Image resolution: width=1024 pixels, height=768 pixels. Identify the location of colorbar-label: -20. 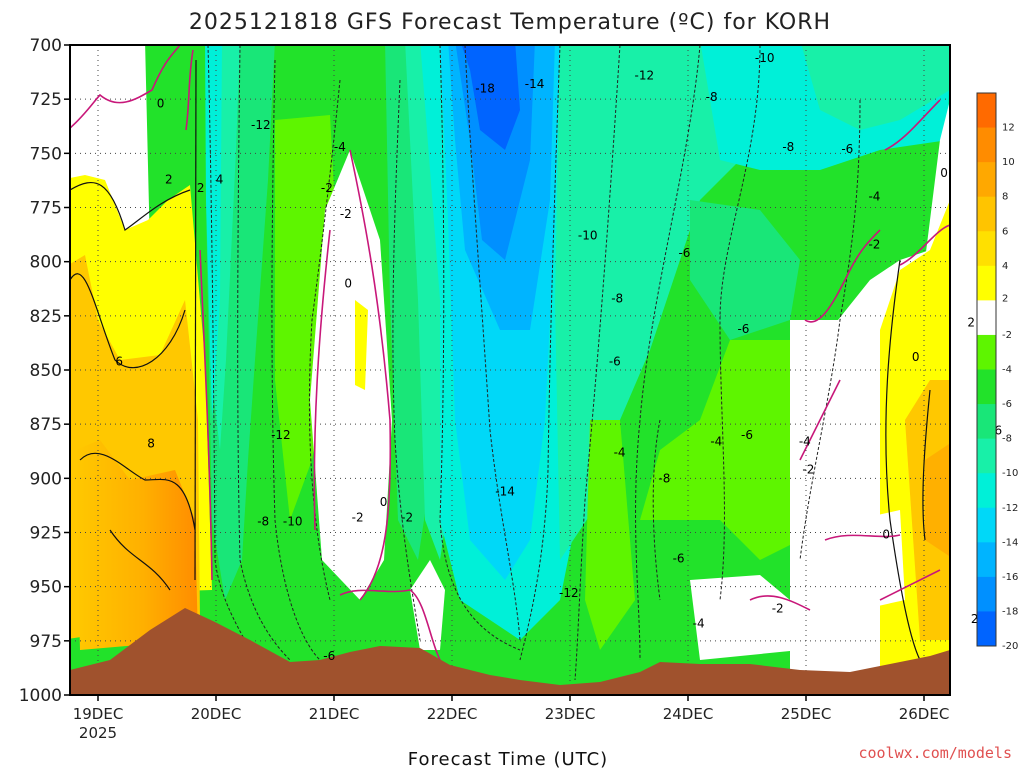
(1010, 646).